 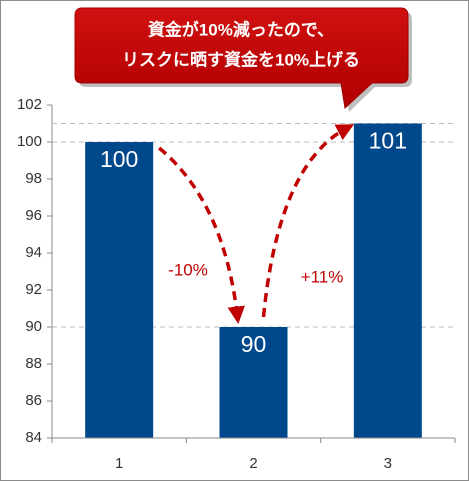 I want to click on annotation: +11%, so click(x=322, y=276).